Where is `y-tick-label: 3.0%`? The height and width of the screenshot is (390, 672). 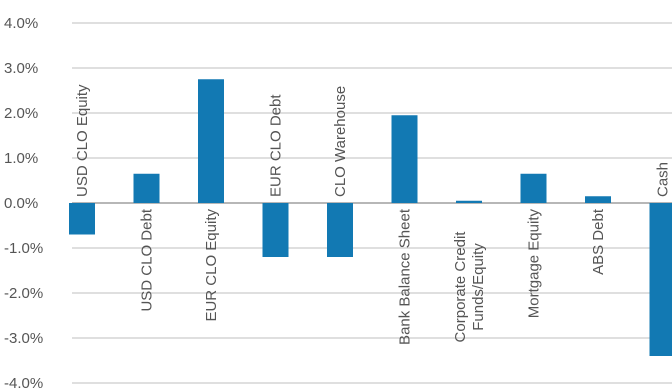
y-tick-label: 3.0% is located at coordinates (21, 68).